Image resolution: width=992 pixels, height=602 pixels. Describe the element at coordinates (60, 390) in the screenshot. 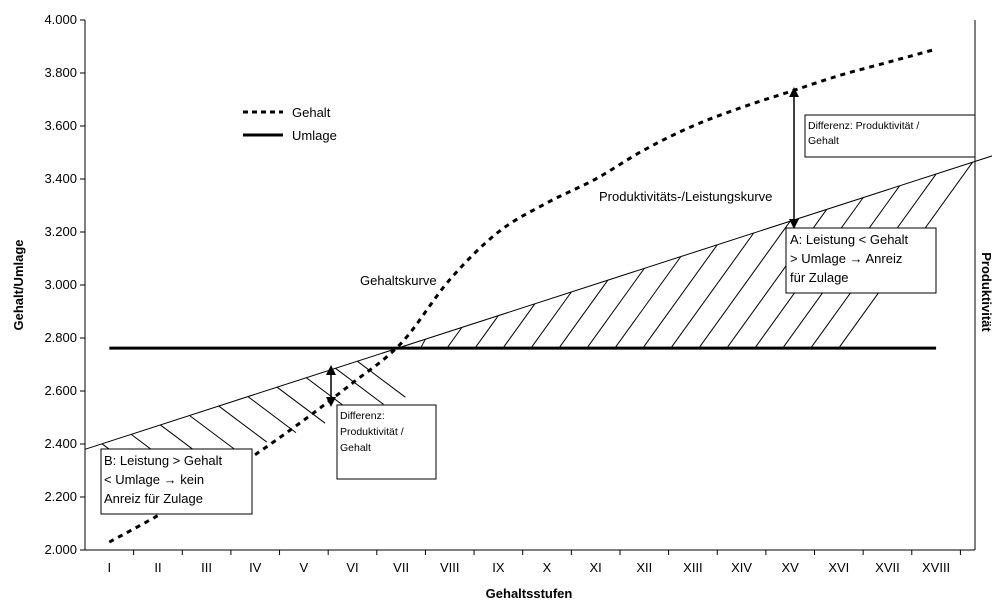

I see `y-tick-label: 2.600` at that location.